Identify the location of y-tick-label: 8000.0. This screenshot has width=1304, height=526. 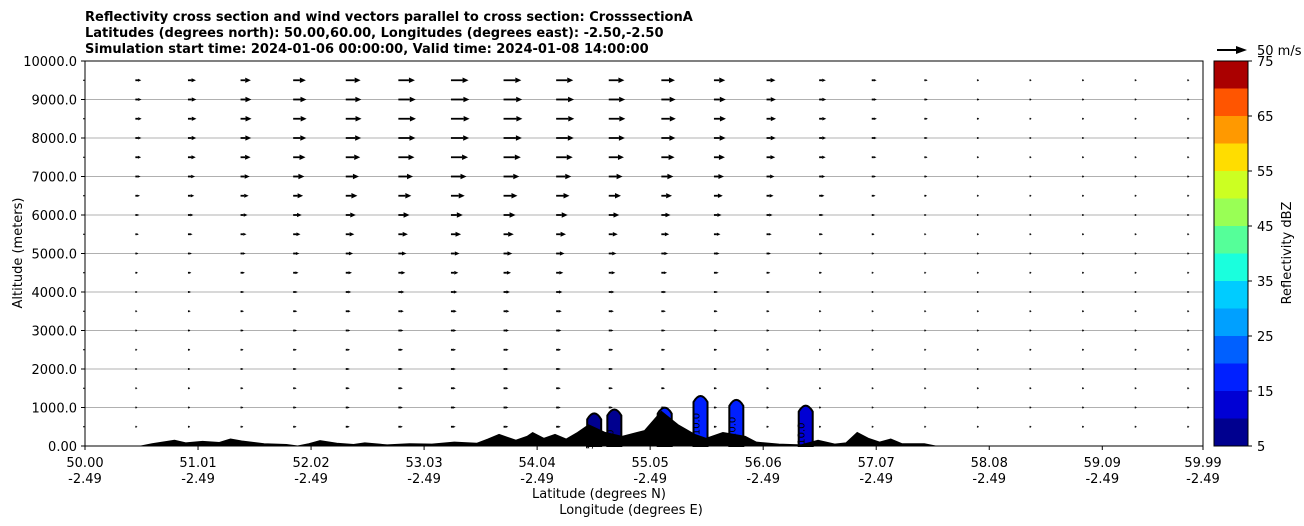
(55, 139).